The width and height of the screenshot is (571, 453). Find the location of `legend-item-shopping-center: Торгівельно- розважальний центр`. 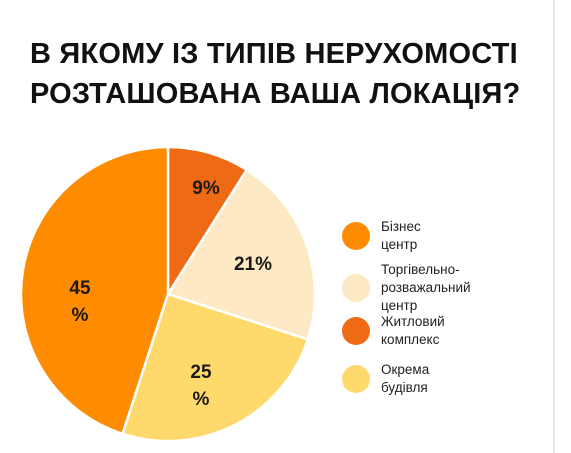

legend-item-shopping-center: Торгівельно- розважальний центр is located at coordinates (406, 288).